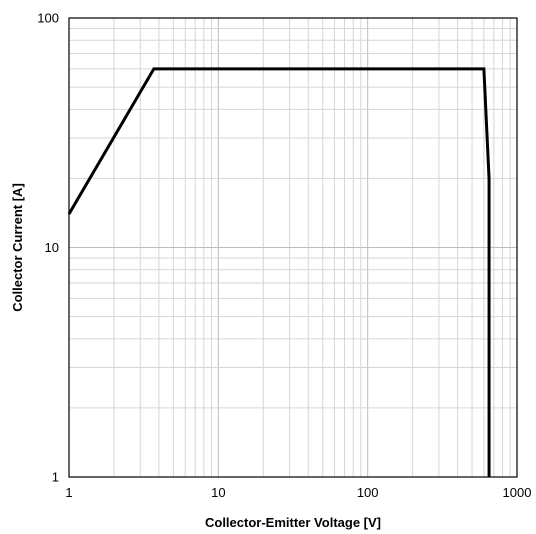  I want to click on x-tick-label: 100, so click(368, 492).